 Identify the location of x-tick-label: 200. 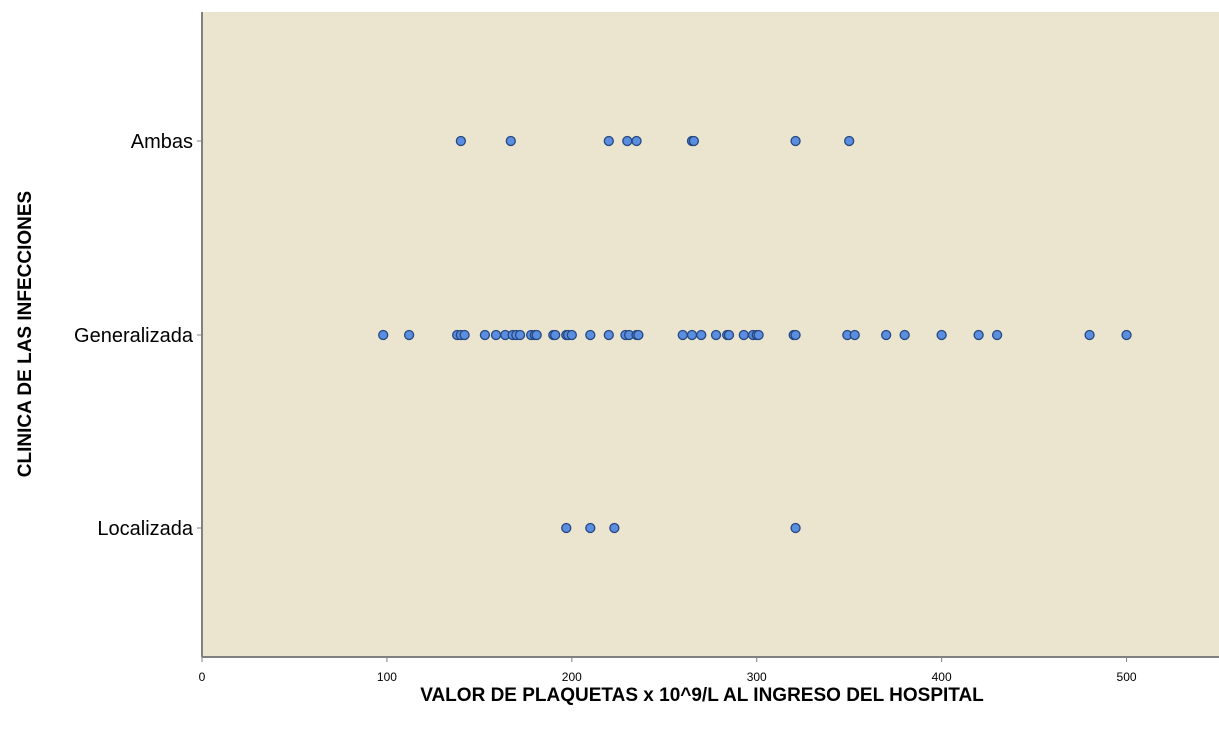
(572, 677).